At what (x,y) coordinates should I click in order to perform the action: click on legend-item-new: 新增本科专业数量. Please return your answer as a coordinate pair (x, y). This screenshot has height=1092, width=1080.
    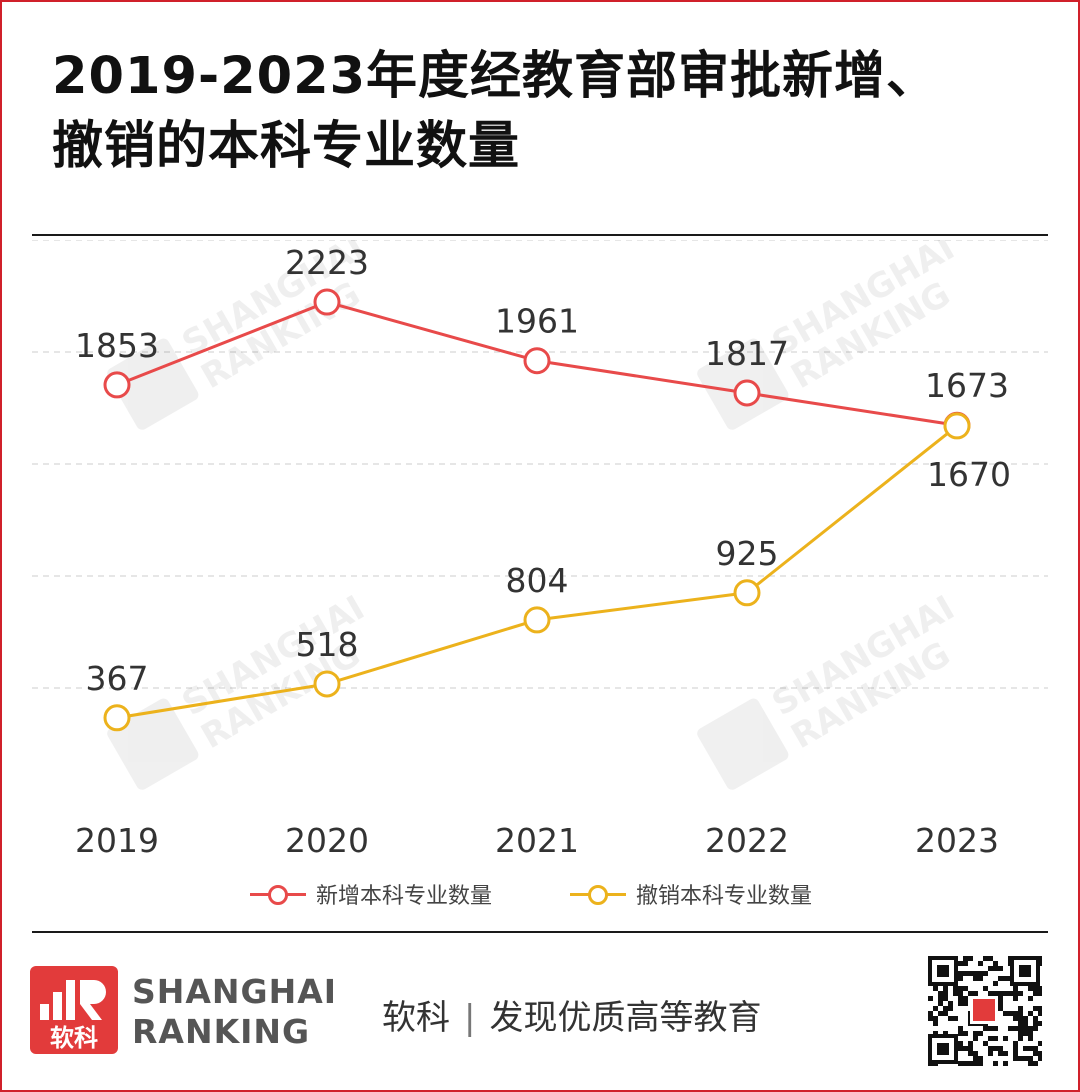
    Looking at the image, I should click on (371, 894).